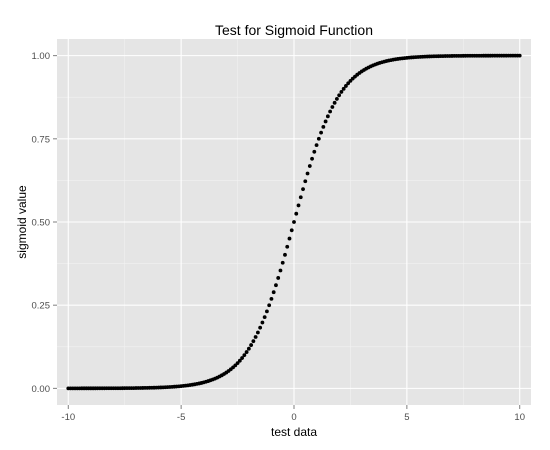 This screenshot has height=450, width=550. I want to click on x-axis-ticks: -10 -5 0 5 10, so click(293, 414).